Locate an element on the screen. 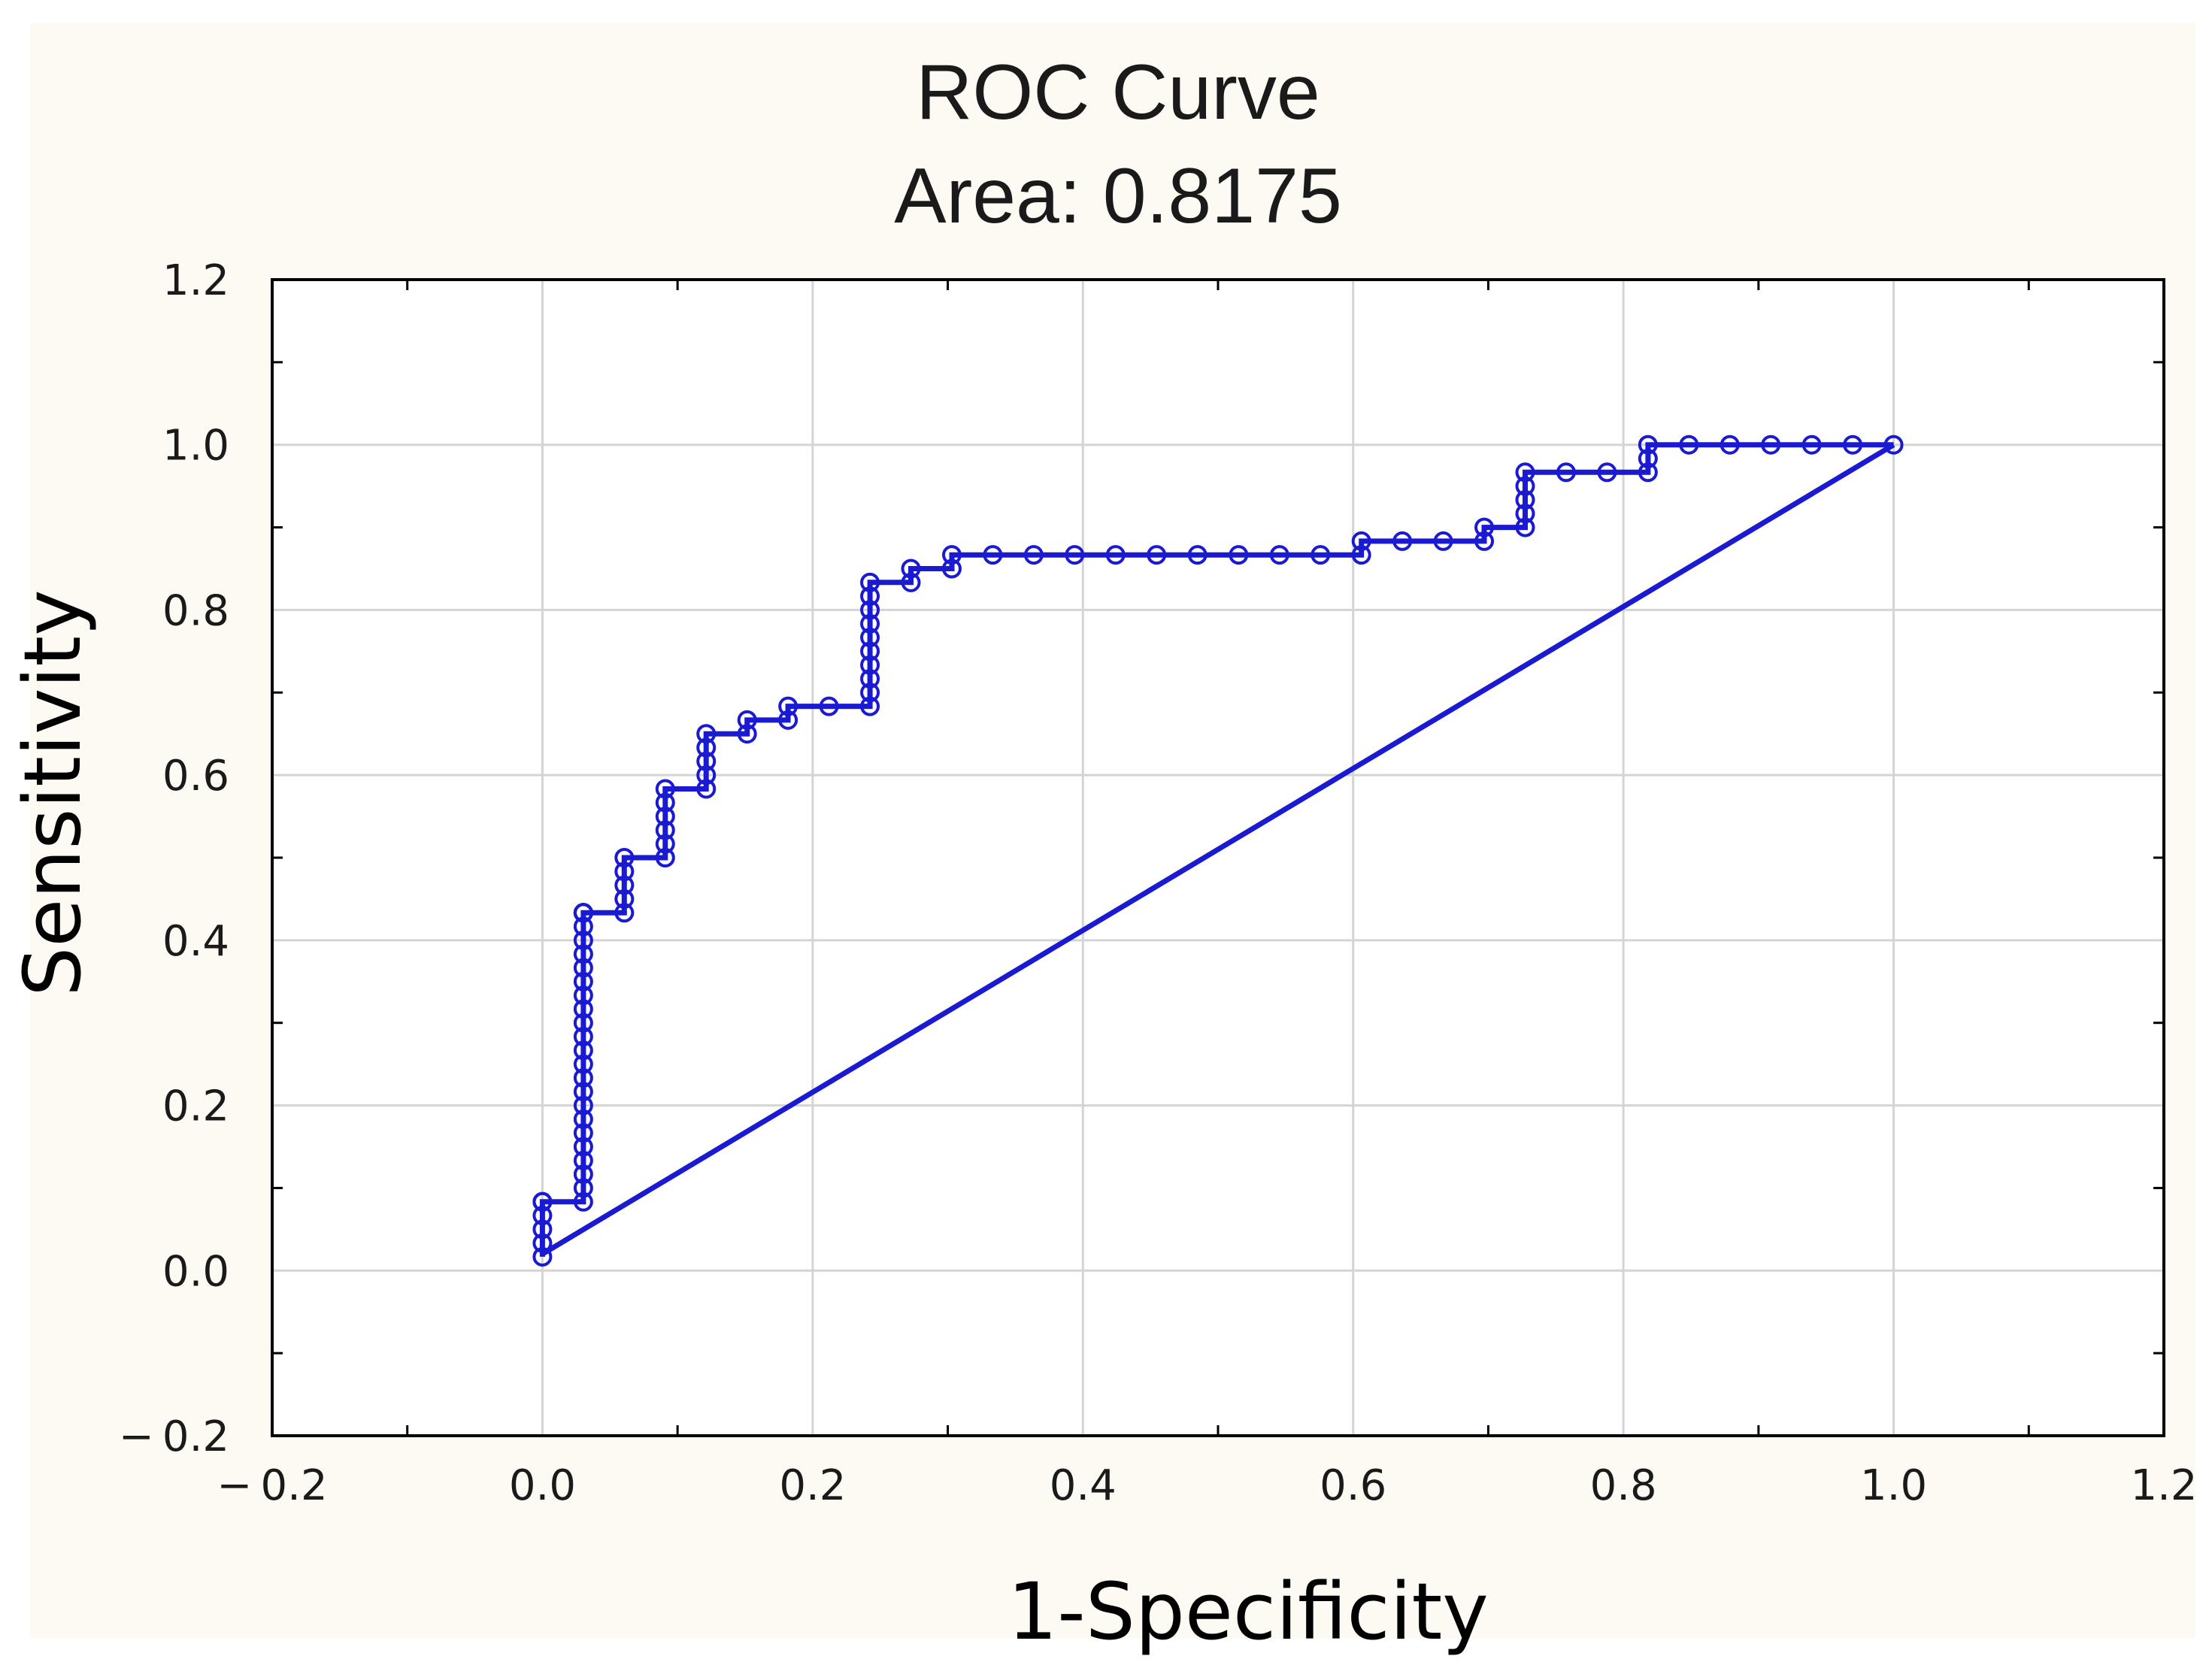 The image size is (2212, 1662). y-axis-title: Sensitivity is located at coordinates (53, 792).